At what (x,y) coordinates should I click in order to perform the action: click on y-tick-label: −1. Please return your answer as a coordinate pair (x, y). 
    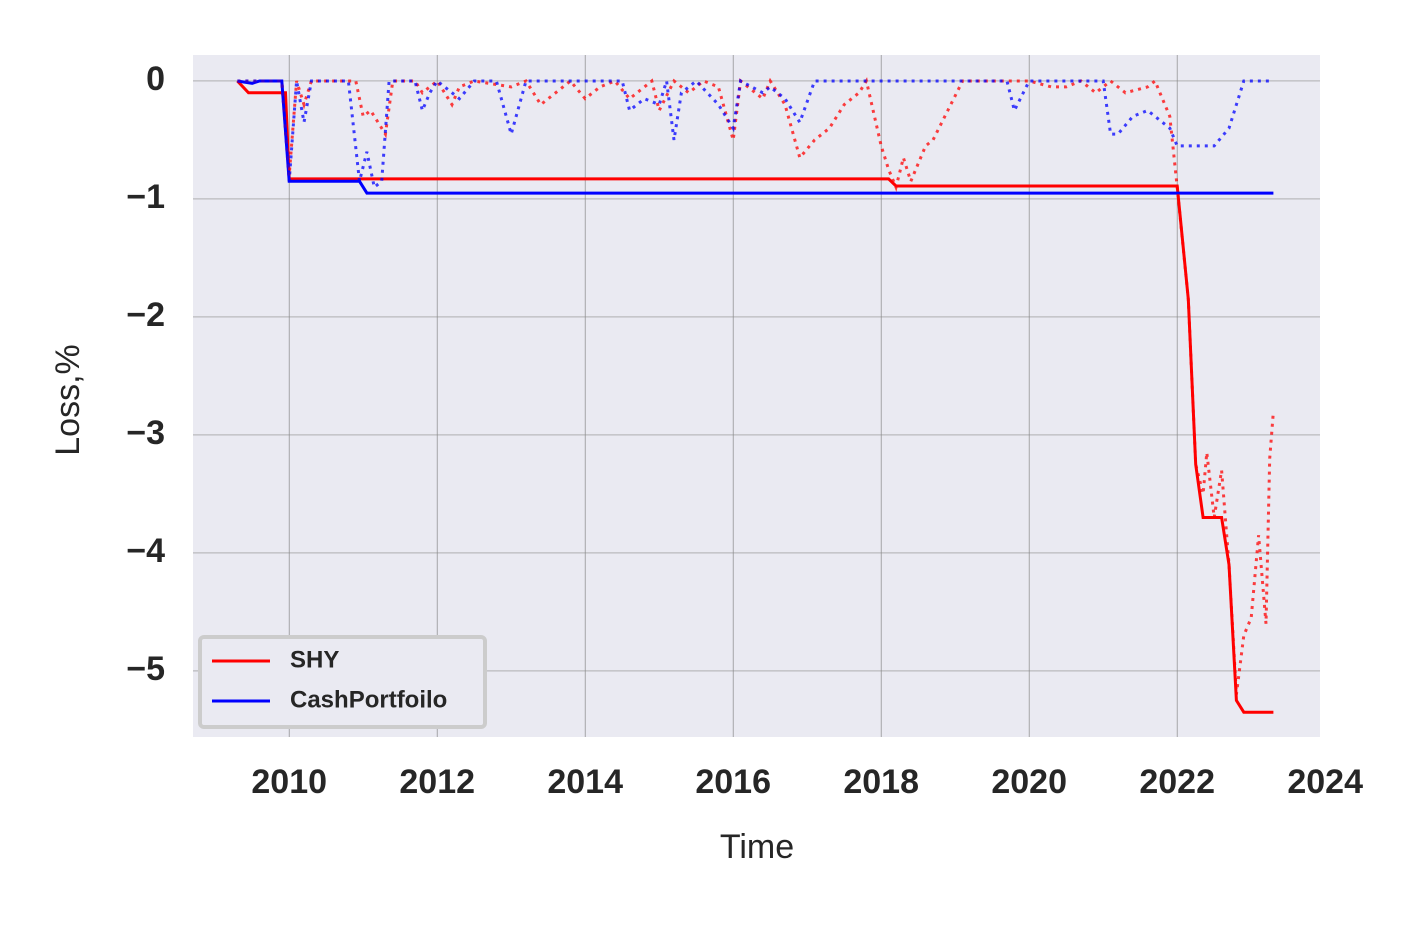
    Looking at the image, I should click on (145, 197).